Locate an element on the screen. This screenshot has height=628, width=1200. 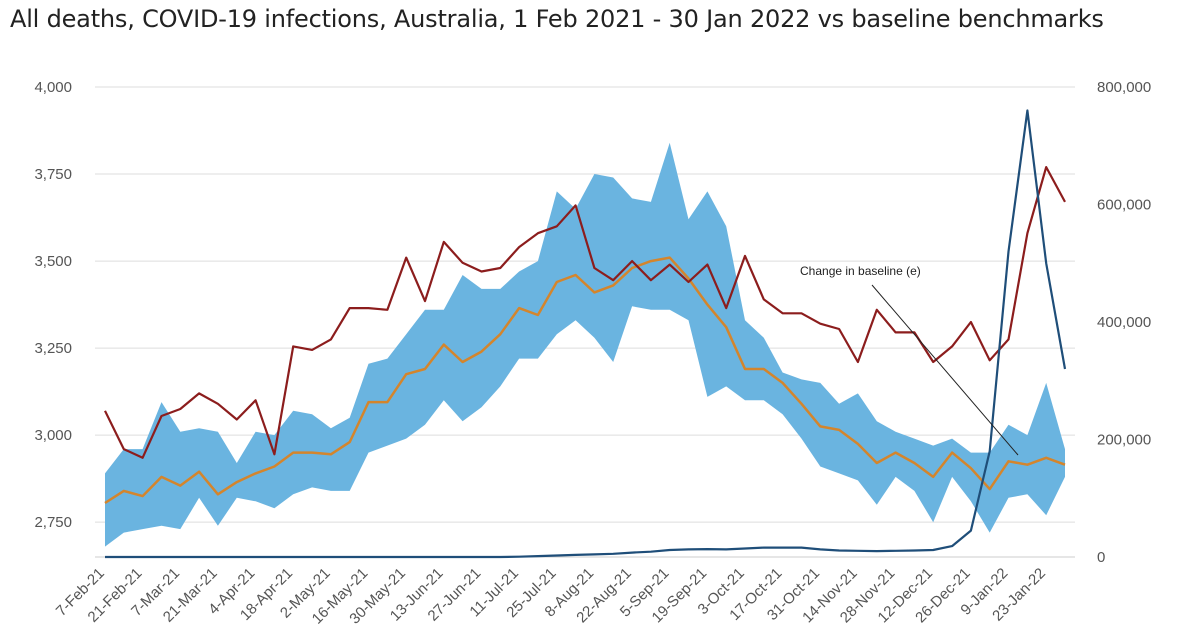
annotation-label: Change in baseline (e) is located at coordinates (860, 271).